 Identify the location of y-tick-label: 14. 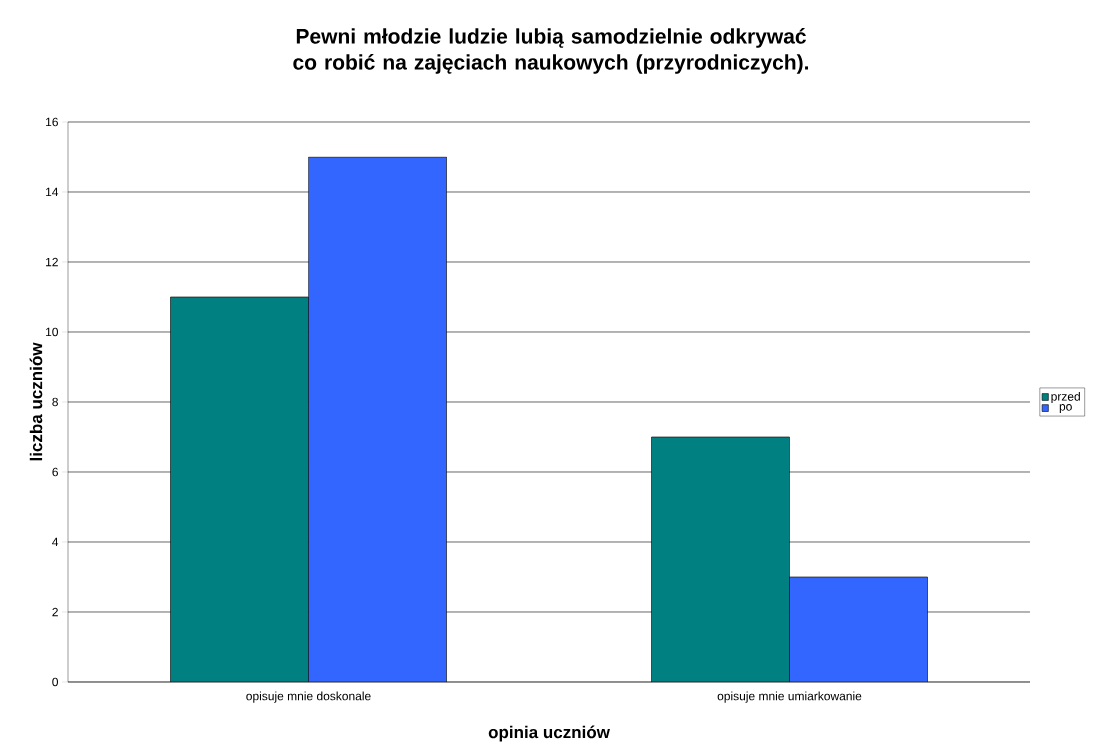
(52, 192).